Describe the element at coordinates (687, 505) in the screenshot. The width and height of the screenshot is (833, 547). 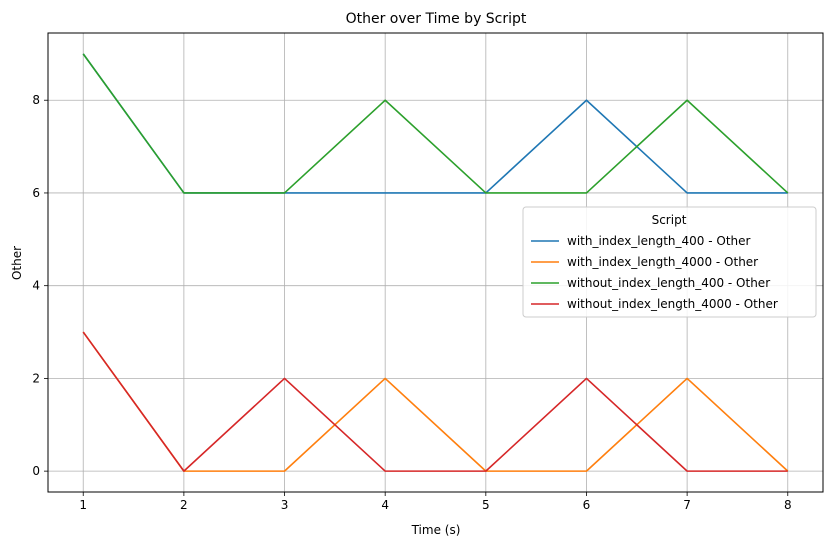
I see `x-tick-label: 7` at that location.